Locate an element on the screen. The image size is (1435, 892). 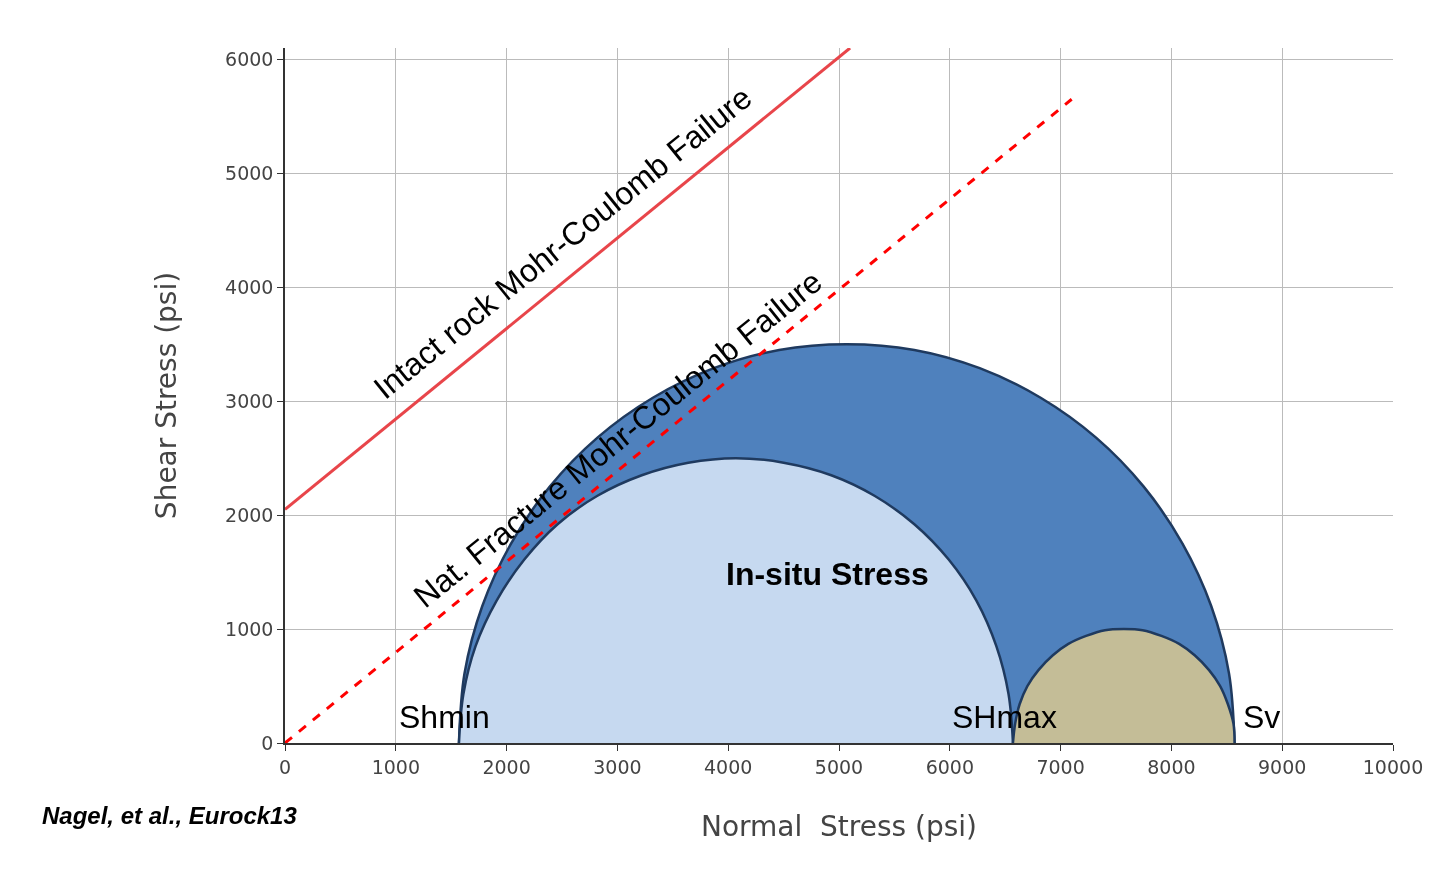
annotation: Sv is located at coordinates (1262, 717).